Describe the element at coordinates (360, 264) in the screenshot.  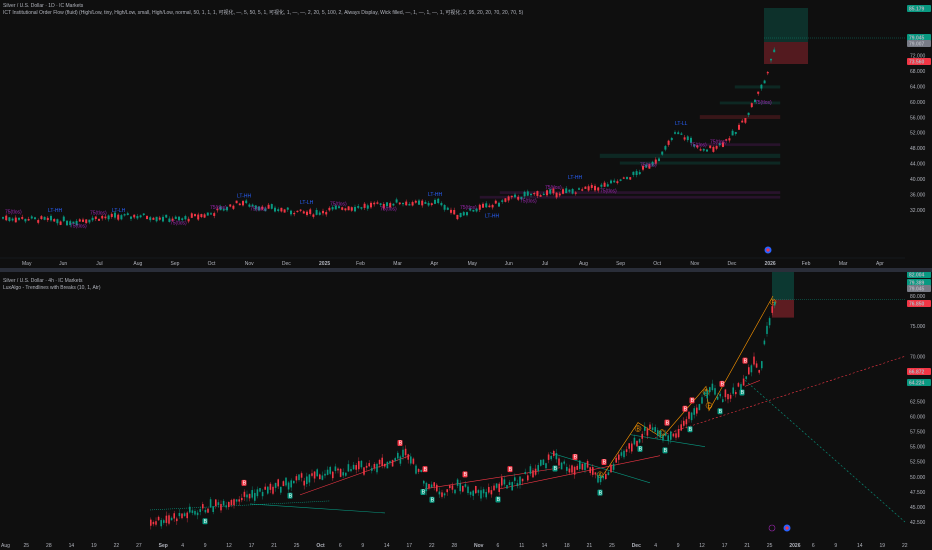
I see `daily-time-label: Feb` at that location.